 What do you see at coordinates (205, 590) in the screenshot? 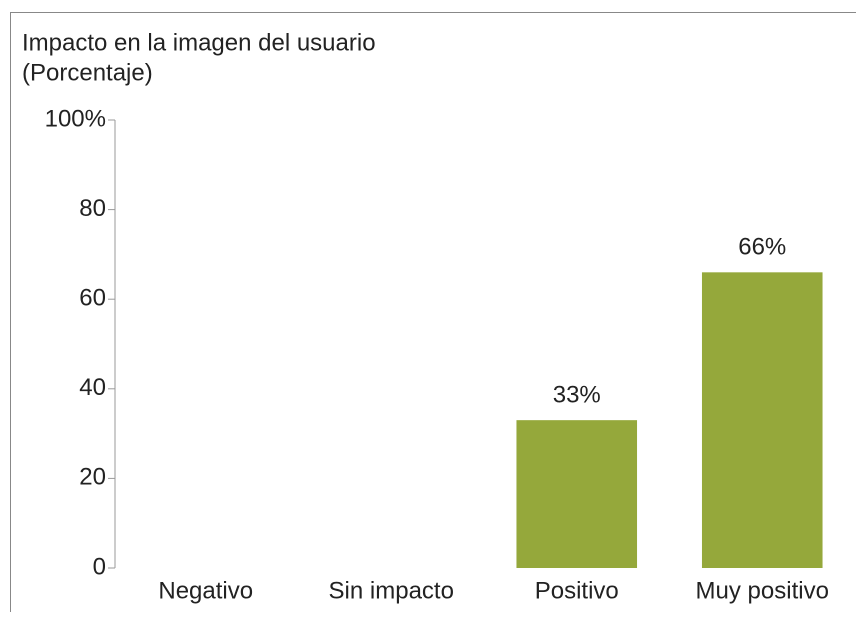
I see `x-tick-label: Negativo` at bounding box center [205, 590].